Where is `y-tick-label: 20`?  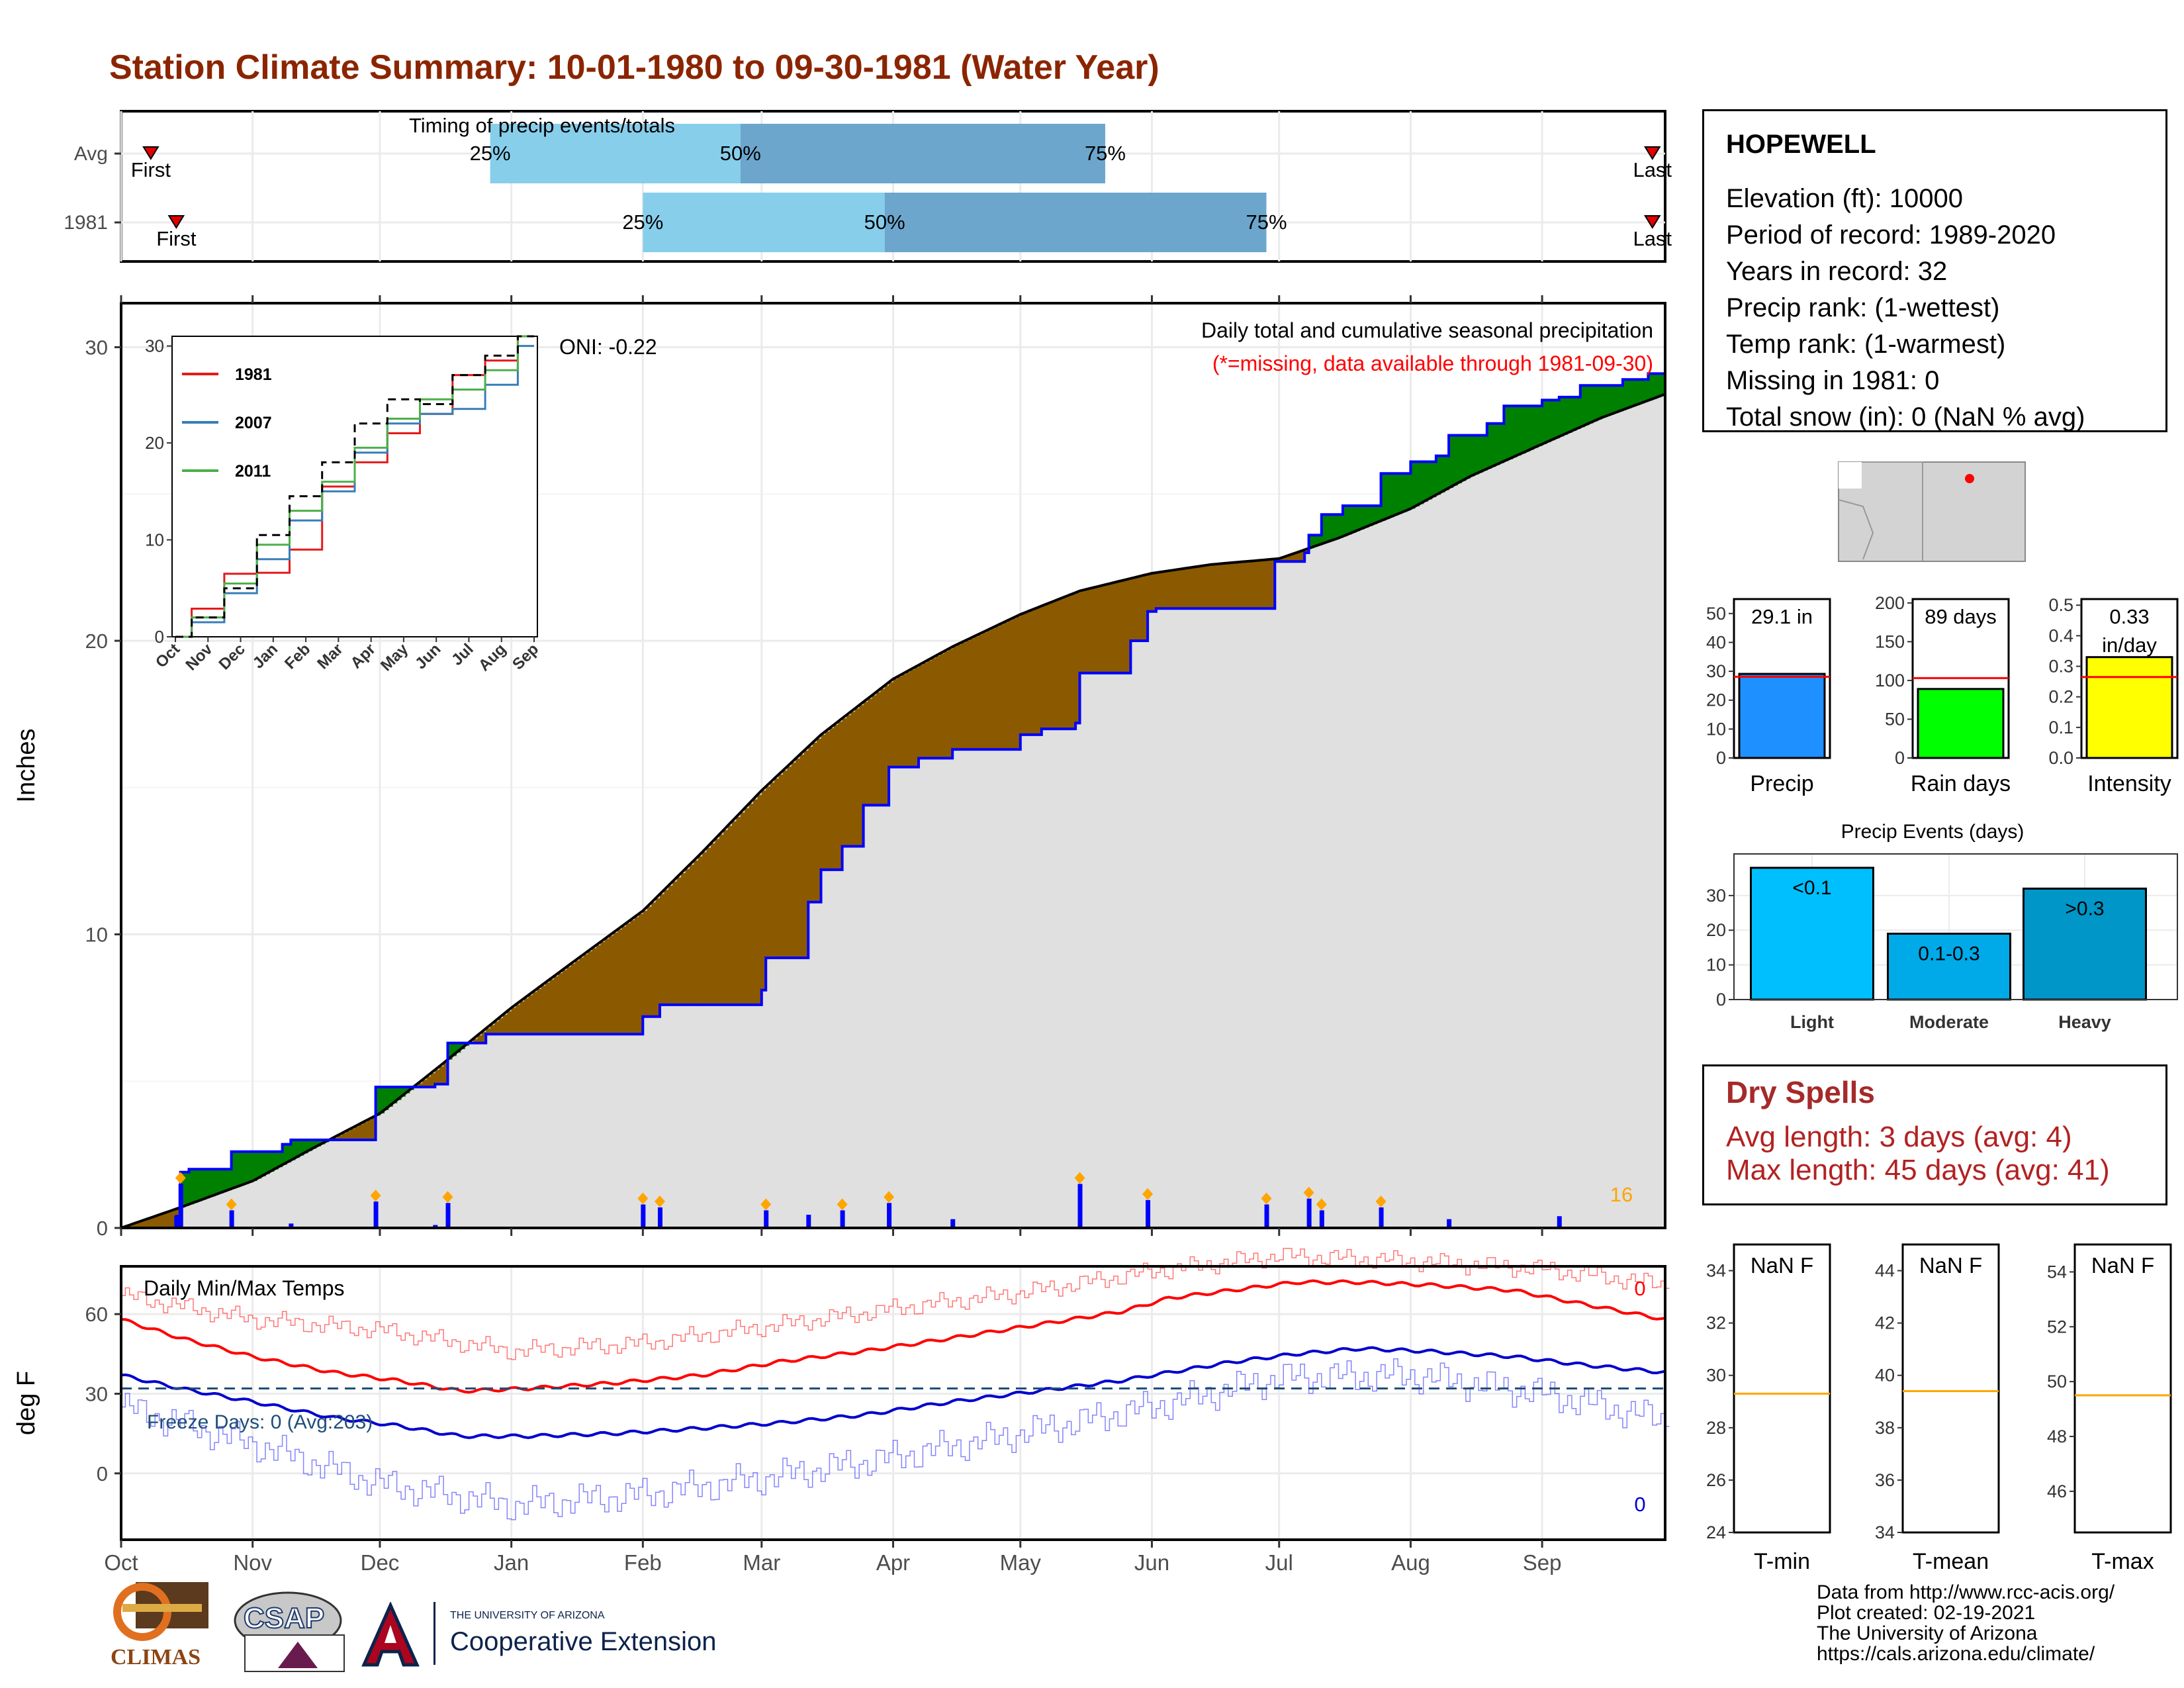 y-tick-label: 20 is located at coordinates (97, 641).